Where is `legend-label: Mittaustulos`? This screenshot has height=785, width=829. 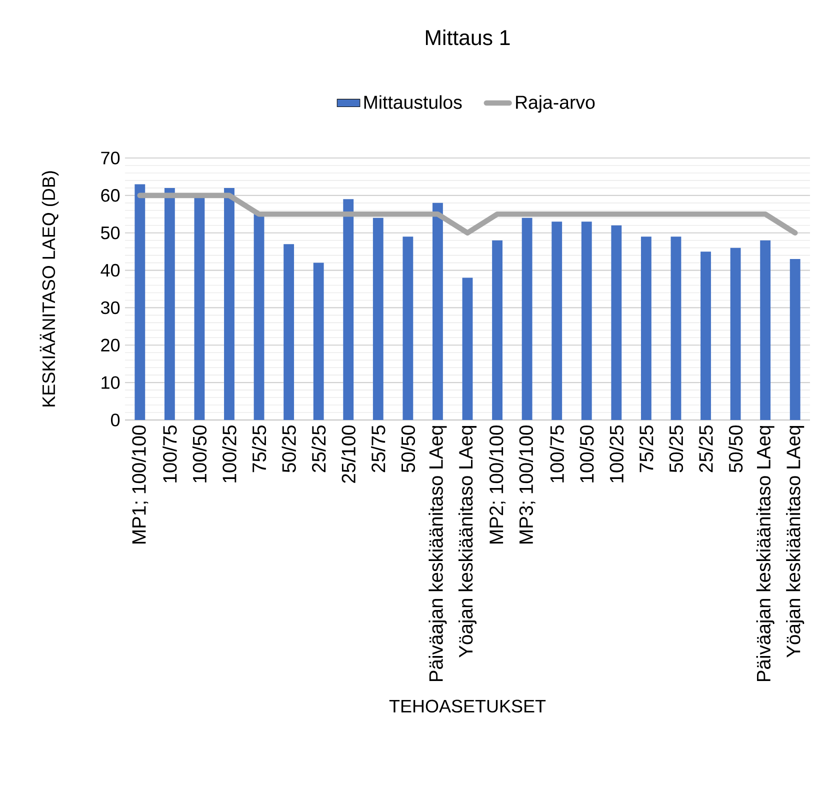
legend-label: Mittaustulos is located at coordinates (413, 102).